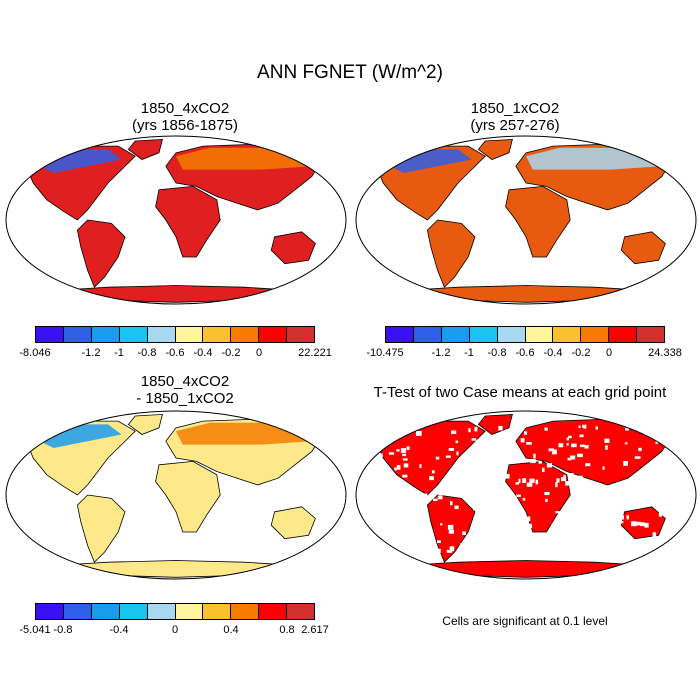 The width and height of the screenshot is (700, 700). What do you see at coordinates (526, 220) in the screenshot?
I see `map-panel-1xco2` at bounding box center [526, 220].